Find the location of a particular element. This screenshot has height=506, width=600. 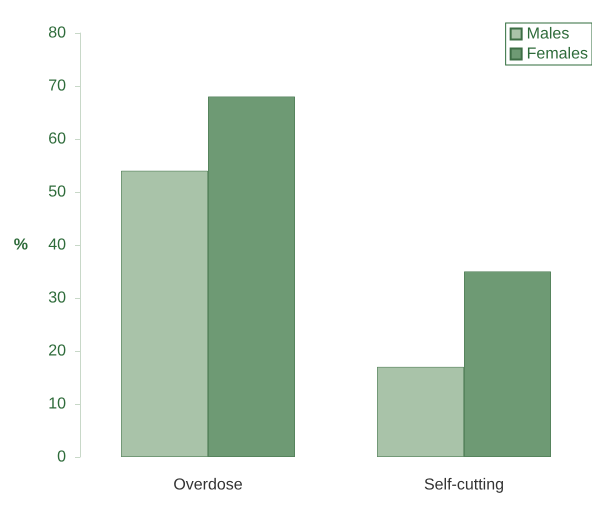

y-tick-label: 0 is located at coordinates (61, 457).